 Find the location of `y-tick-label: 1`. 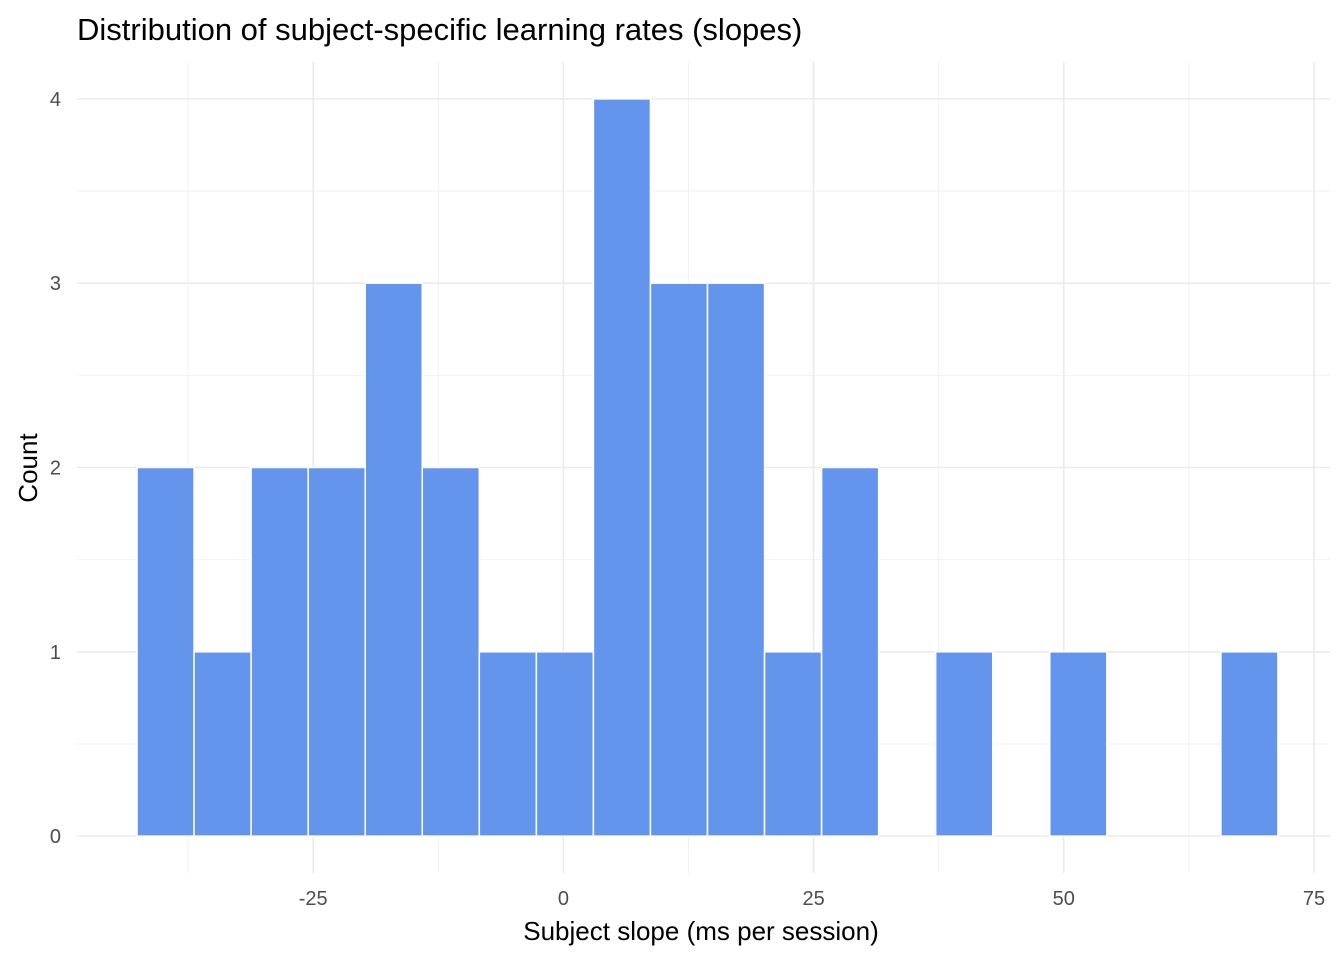

y-tick-label: 1 is located at coordinates (55, 653).